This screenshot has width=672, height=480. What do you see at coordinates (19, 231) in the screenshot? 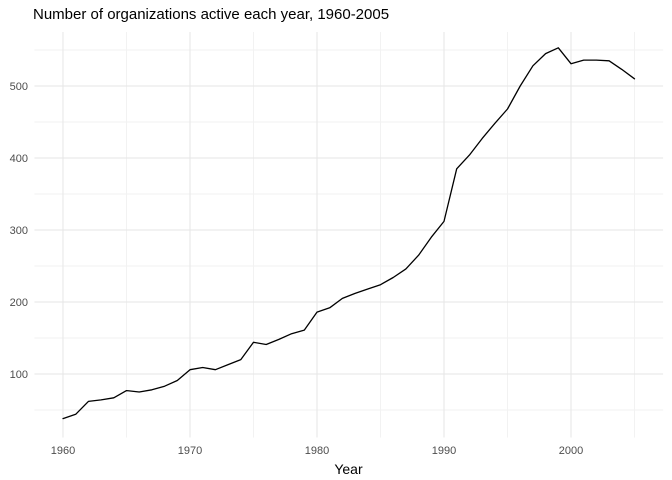
I see `y-tick-label: 300` at bounding box center [19, 231].